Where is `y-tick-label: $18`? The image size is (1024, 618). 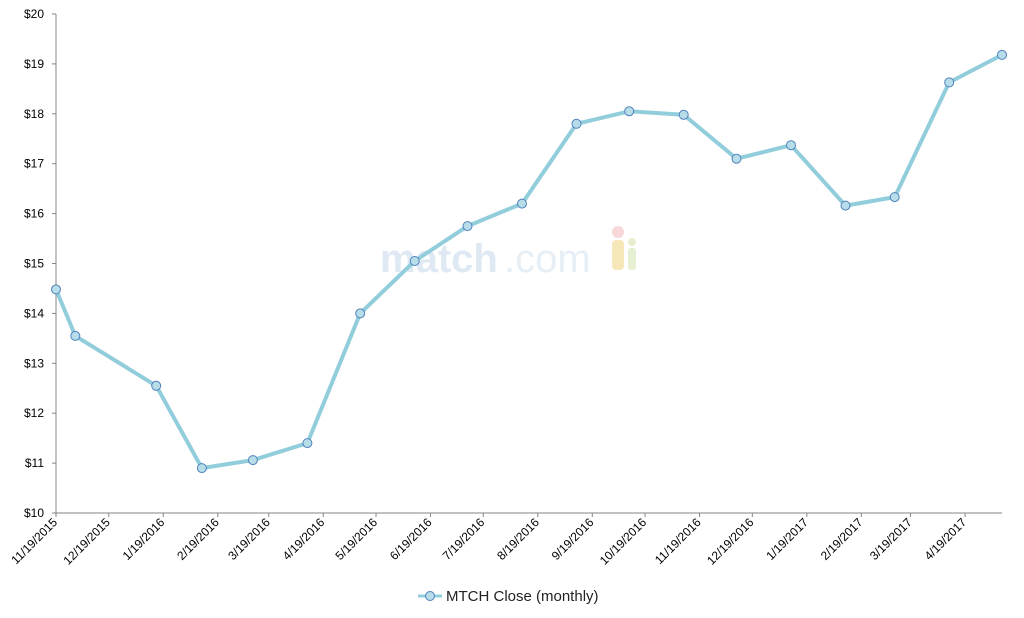
y-tick-label: $18 is located at coordinates (34, 114).